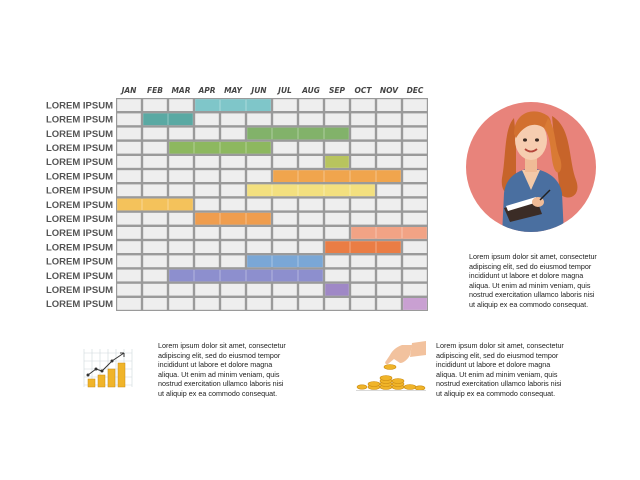 The image size is (640, 480). Describe the element at coordinates (337, 90) in the screenshot. I see `month-label-sep: SEP` at that location.